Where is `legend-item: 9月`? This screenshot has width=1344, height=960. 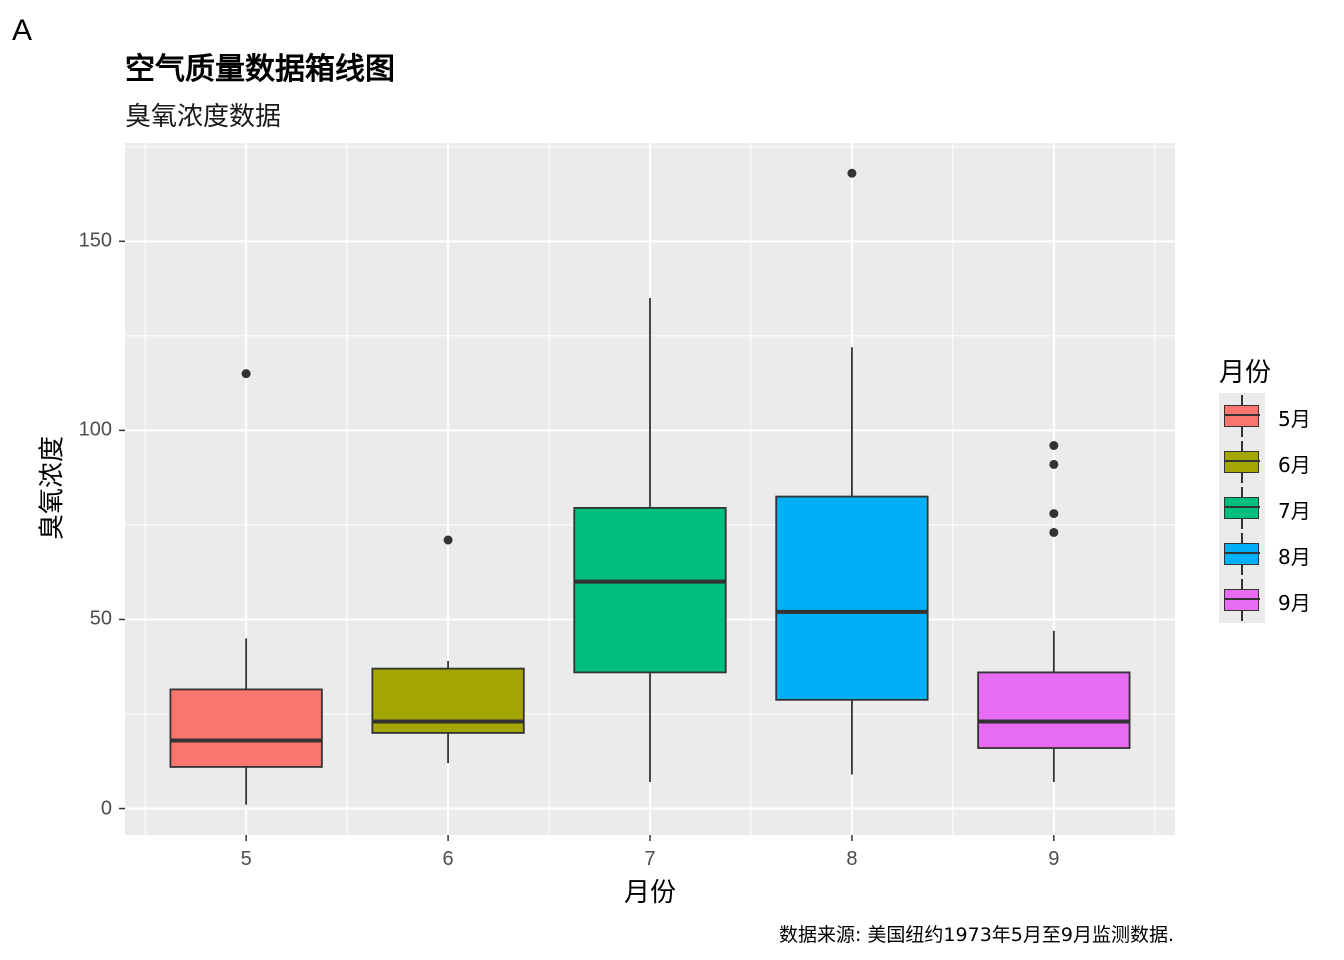
legend-item: 9月 is located at coordinates (1279, 600).